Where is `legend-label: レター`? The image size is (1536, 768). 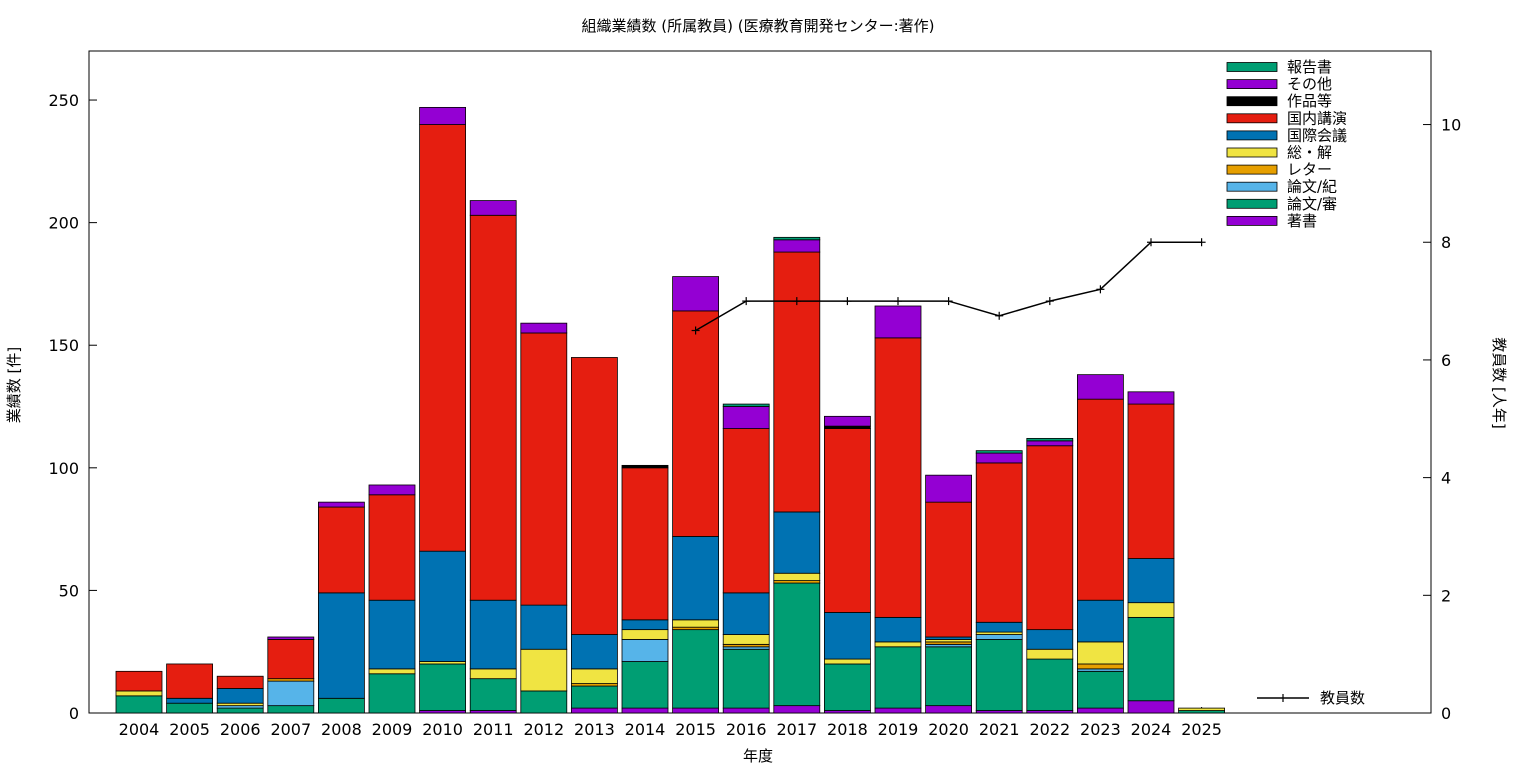 legend-label: レター is located at coordinates (1309, 170).